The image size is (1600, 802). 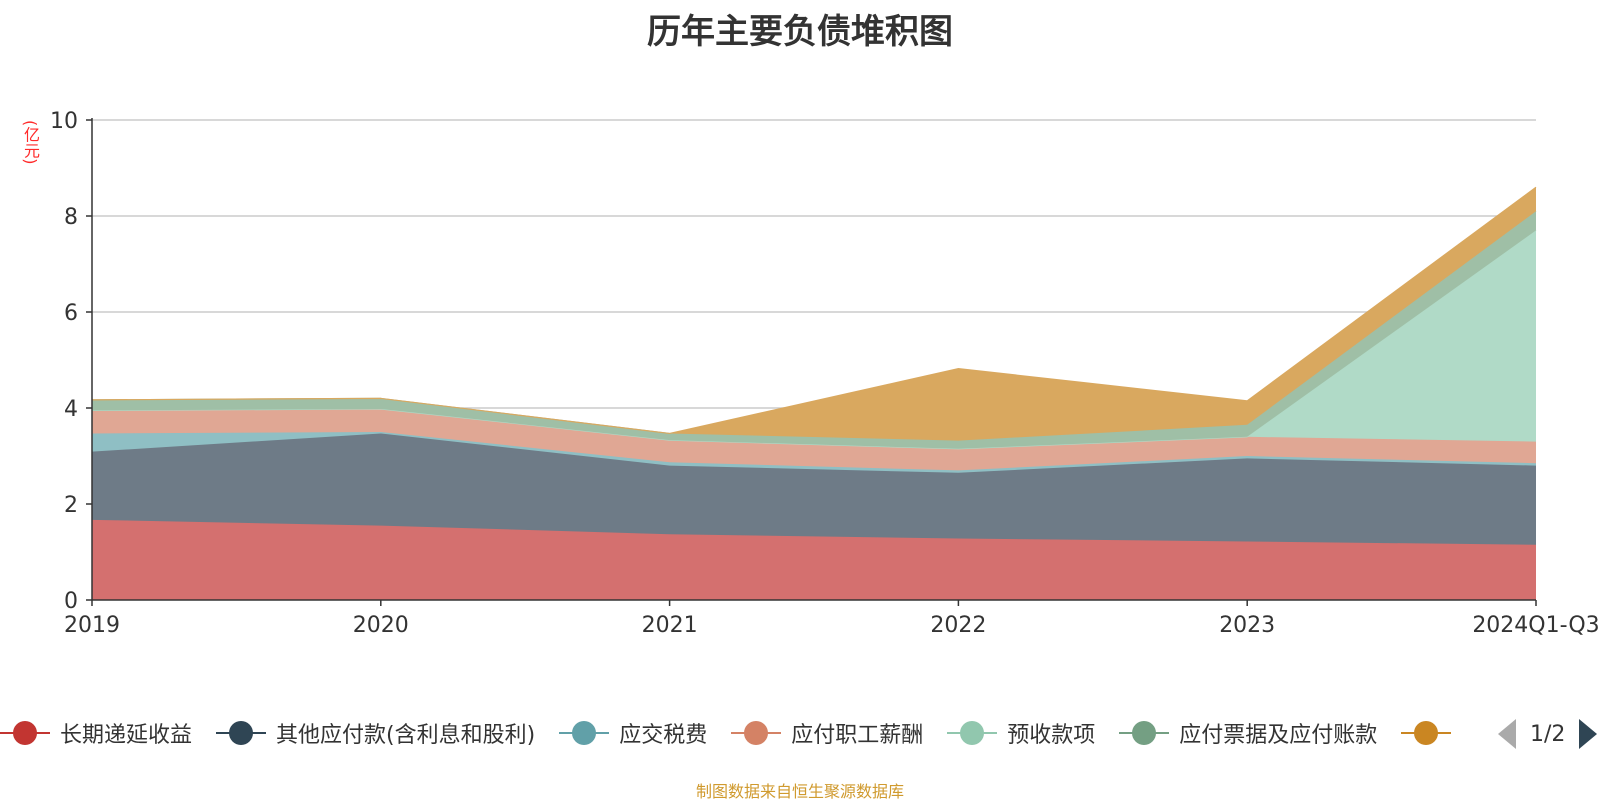 I want to click on legend-label: 其他应付款(含利息和股利), so click(x=406, y=735).